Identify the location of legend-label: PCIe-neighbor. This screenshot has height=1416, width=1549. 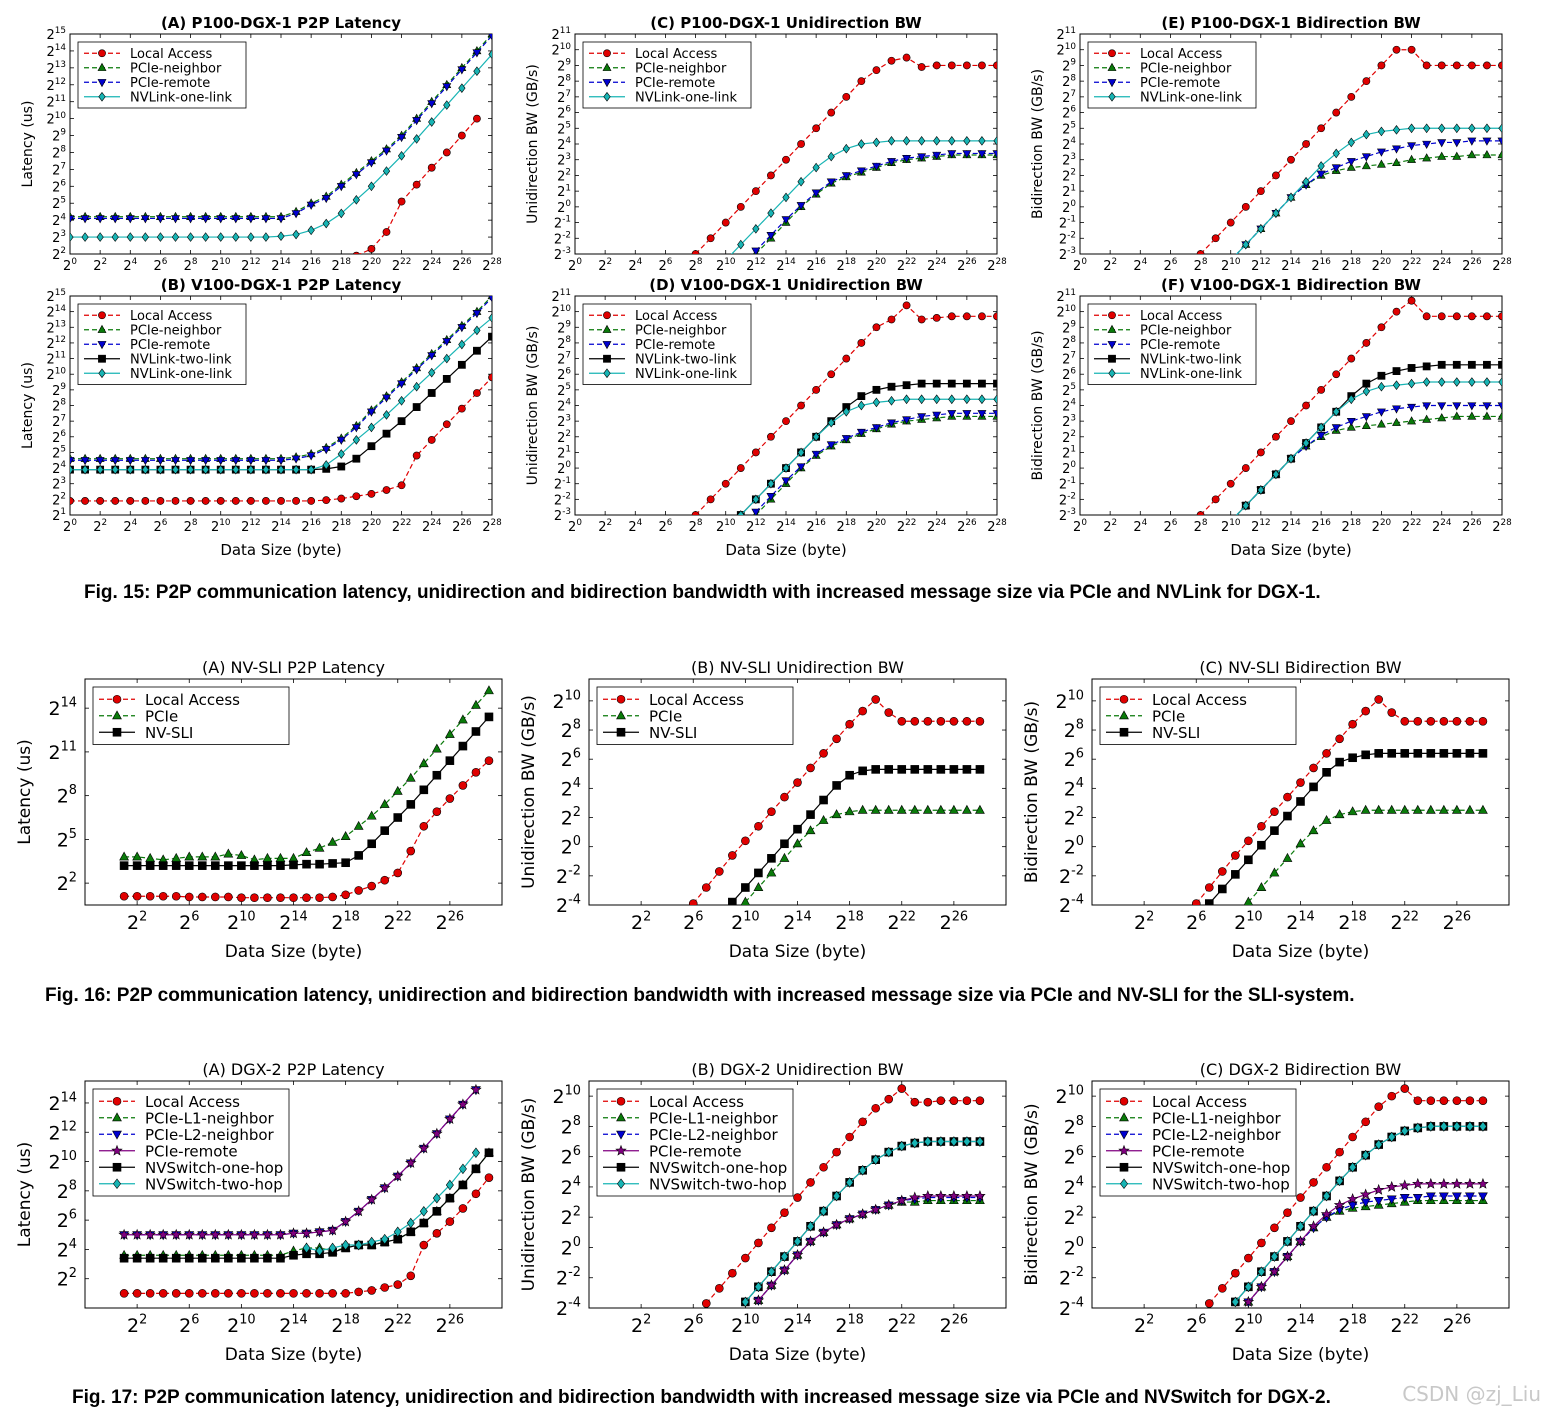
(1186, 330).